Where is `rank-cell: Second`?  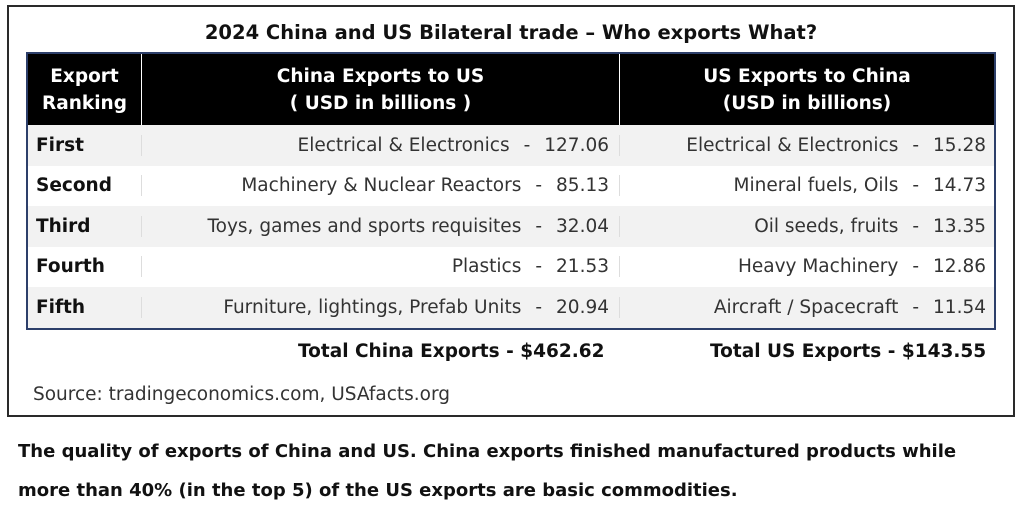 rank-cell: Second is located at coordinates (74, 186).